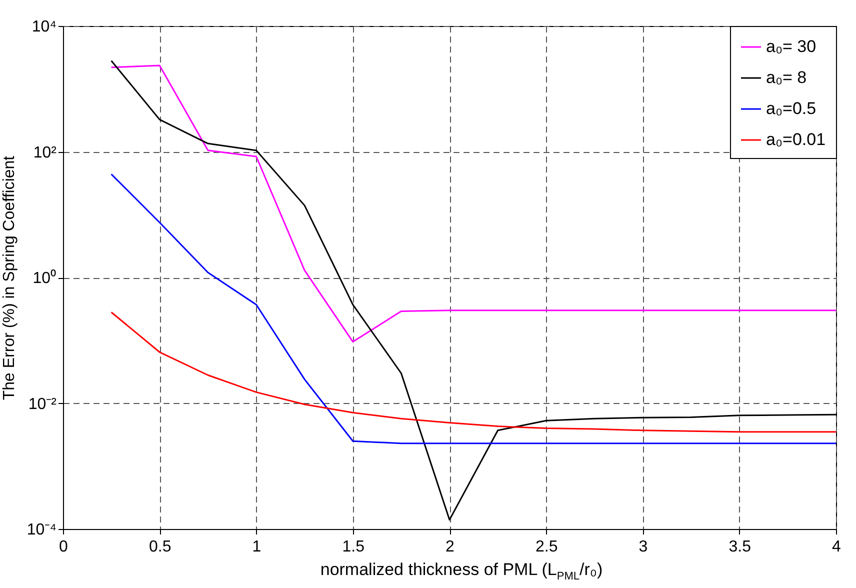 The height and width of the screenshot is (588, 856). What do you see at coordinates (44, 278) in the screenshot?
I see `y-tick-label: 10⁰` at bounding box center [44, 278].